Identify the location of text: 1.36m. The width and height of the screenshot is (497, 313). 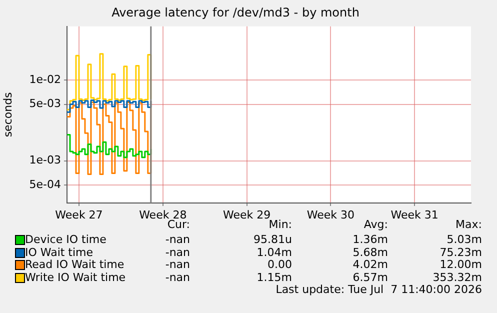
(370, 239).